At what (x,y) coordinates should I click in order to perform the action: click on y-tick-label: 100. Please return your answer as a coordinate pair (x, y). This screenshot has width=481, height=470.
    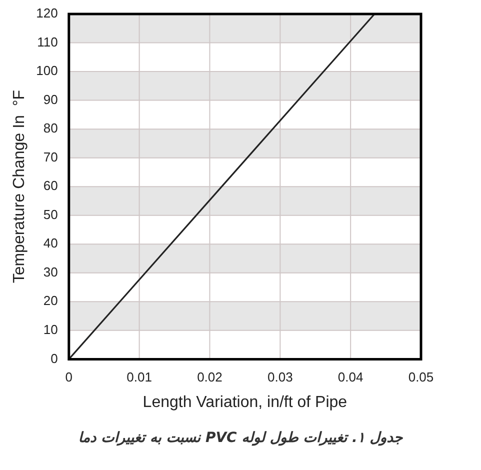
    Looking at the image, I should click on (47, 70).